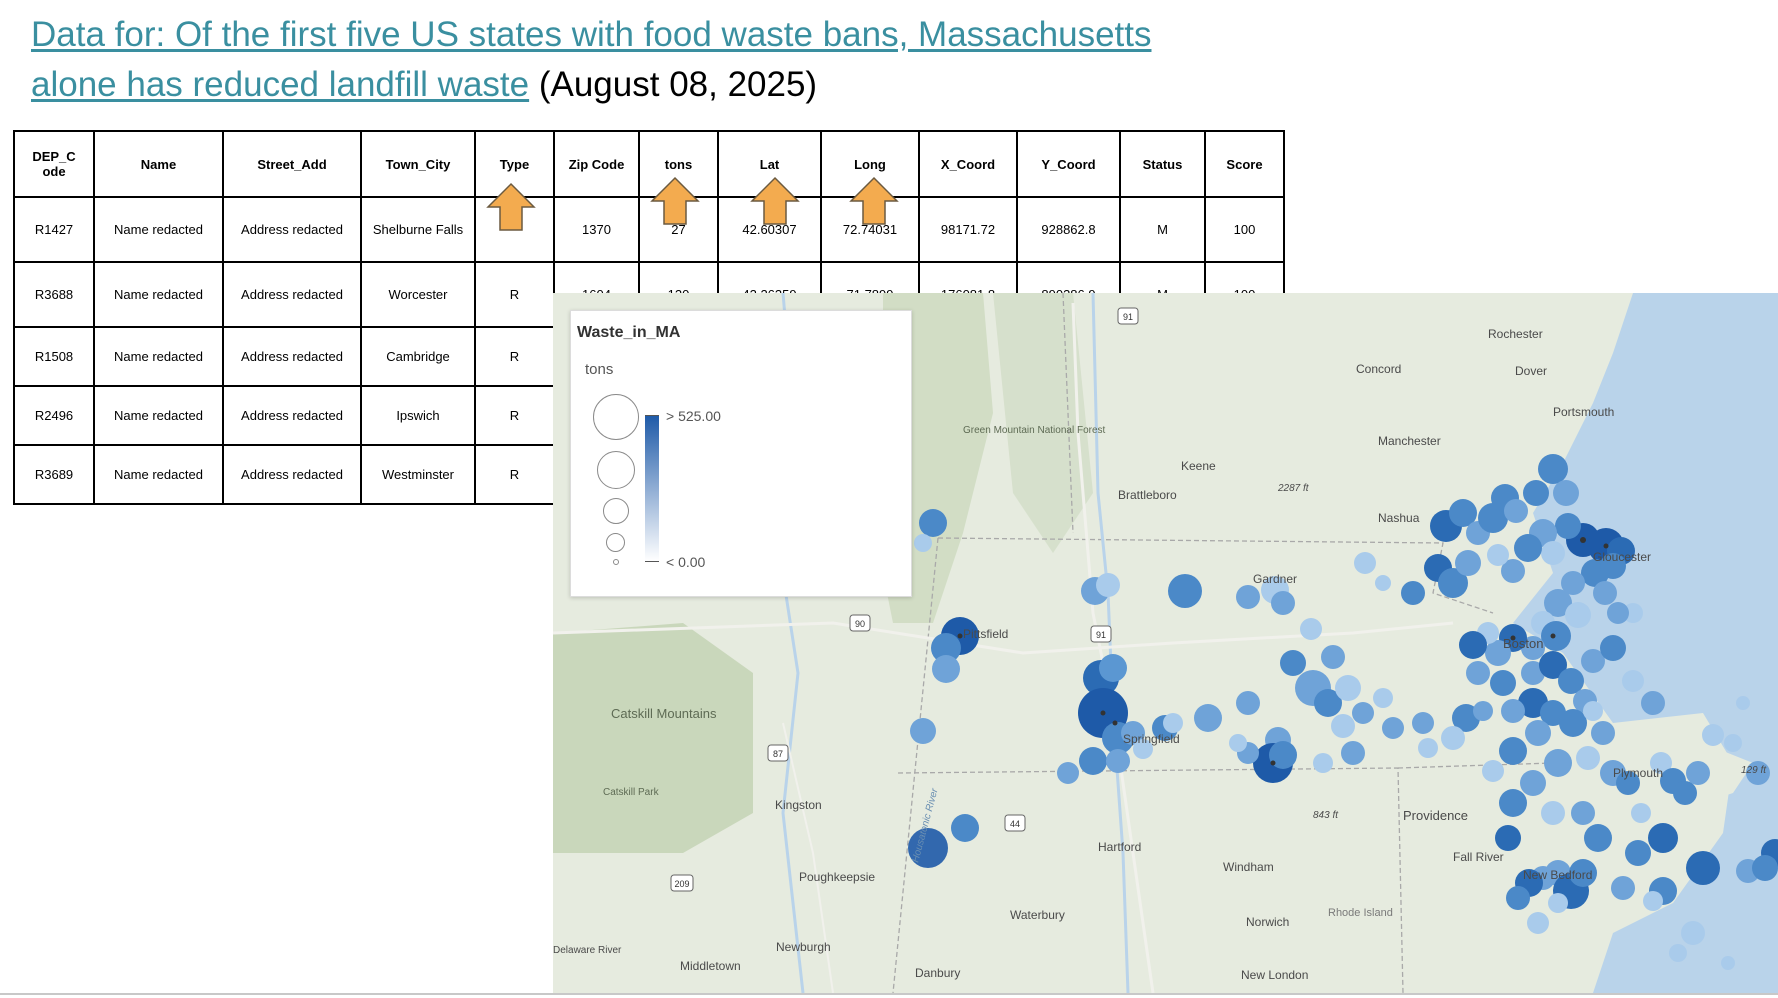 The width and height of the screenshot is (1778, 998). Describe the element at coordinates (1267, 922) in the screenshot. I see `map-label: Norwich` at that location.